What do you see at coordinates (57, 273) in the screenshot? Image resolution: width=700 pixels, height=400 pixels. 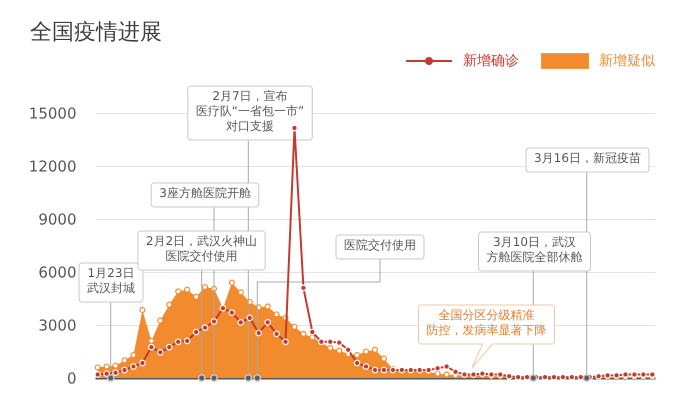 I see `y-tick-label: 6000` at bounding box center [57, 273].